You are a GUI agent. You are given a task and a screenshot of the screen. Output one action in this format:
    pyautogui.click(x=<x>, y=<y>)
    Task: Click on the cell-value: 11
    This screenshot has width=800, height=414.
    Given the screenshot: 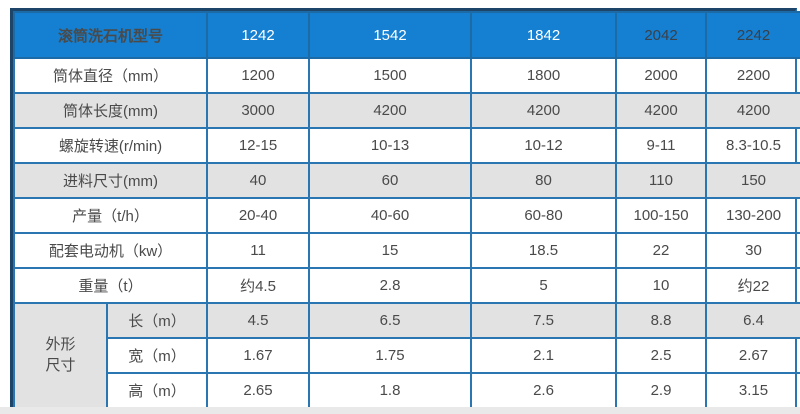 What is the action you would take?
    pyautogui.click(x=258, y=250)
    